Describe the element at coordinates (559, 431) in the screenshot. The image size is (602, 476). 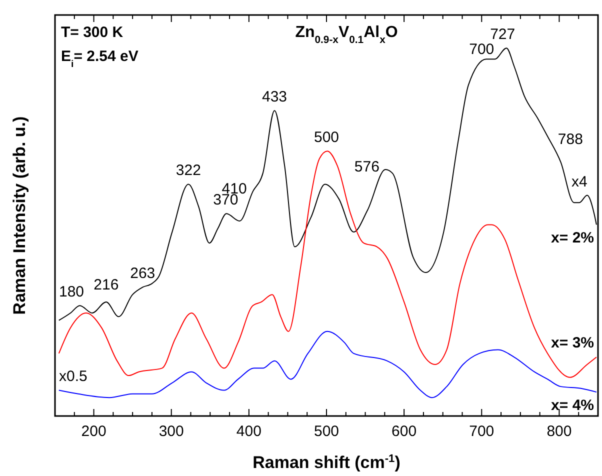
I see `x-tick-label: 800` at that location.